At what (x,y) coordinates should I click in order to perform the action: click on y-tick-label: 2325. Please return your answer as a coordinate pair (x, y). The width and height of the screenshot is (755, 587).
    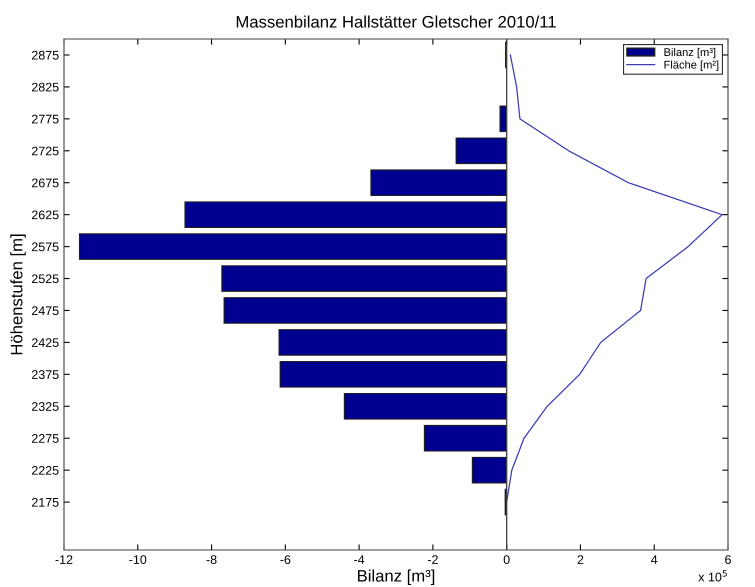
    Looking at the image, I should click on (45, 406).